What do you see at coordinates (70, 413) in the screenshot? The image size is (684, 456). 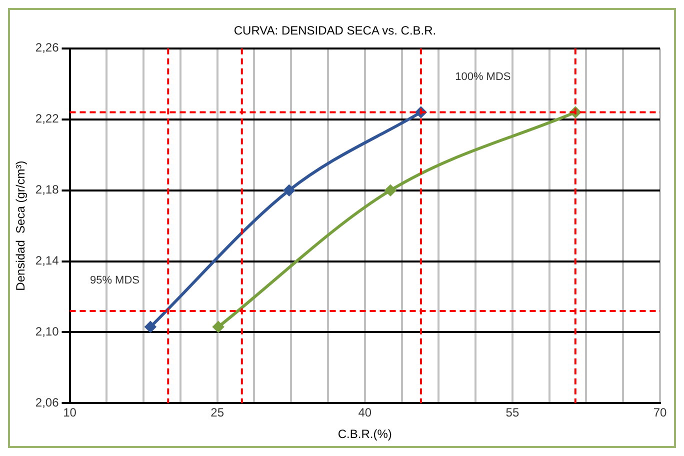 I see `x-tick-label: 10` at bounding box center [70, 413].